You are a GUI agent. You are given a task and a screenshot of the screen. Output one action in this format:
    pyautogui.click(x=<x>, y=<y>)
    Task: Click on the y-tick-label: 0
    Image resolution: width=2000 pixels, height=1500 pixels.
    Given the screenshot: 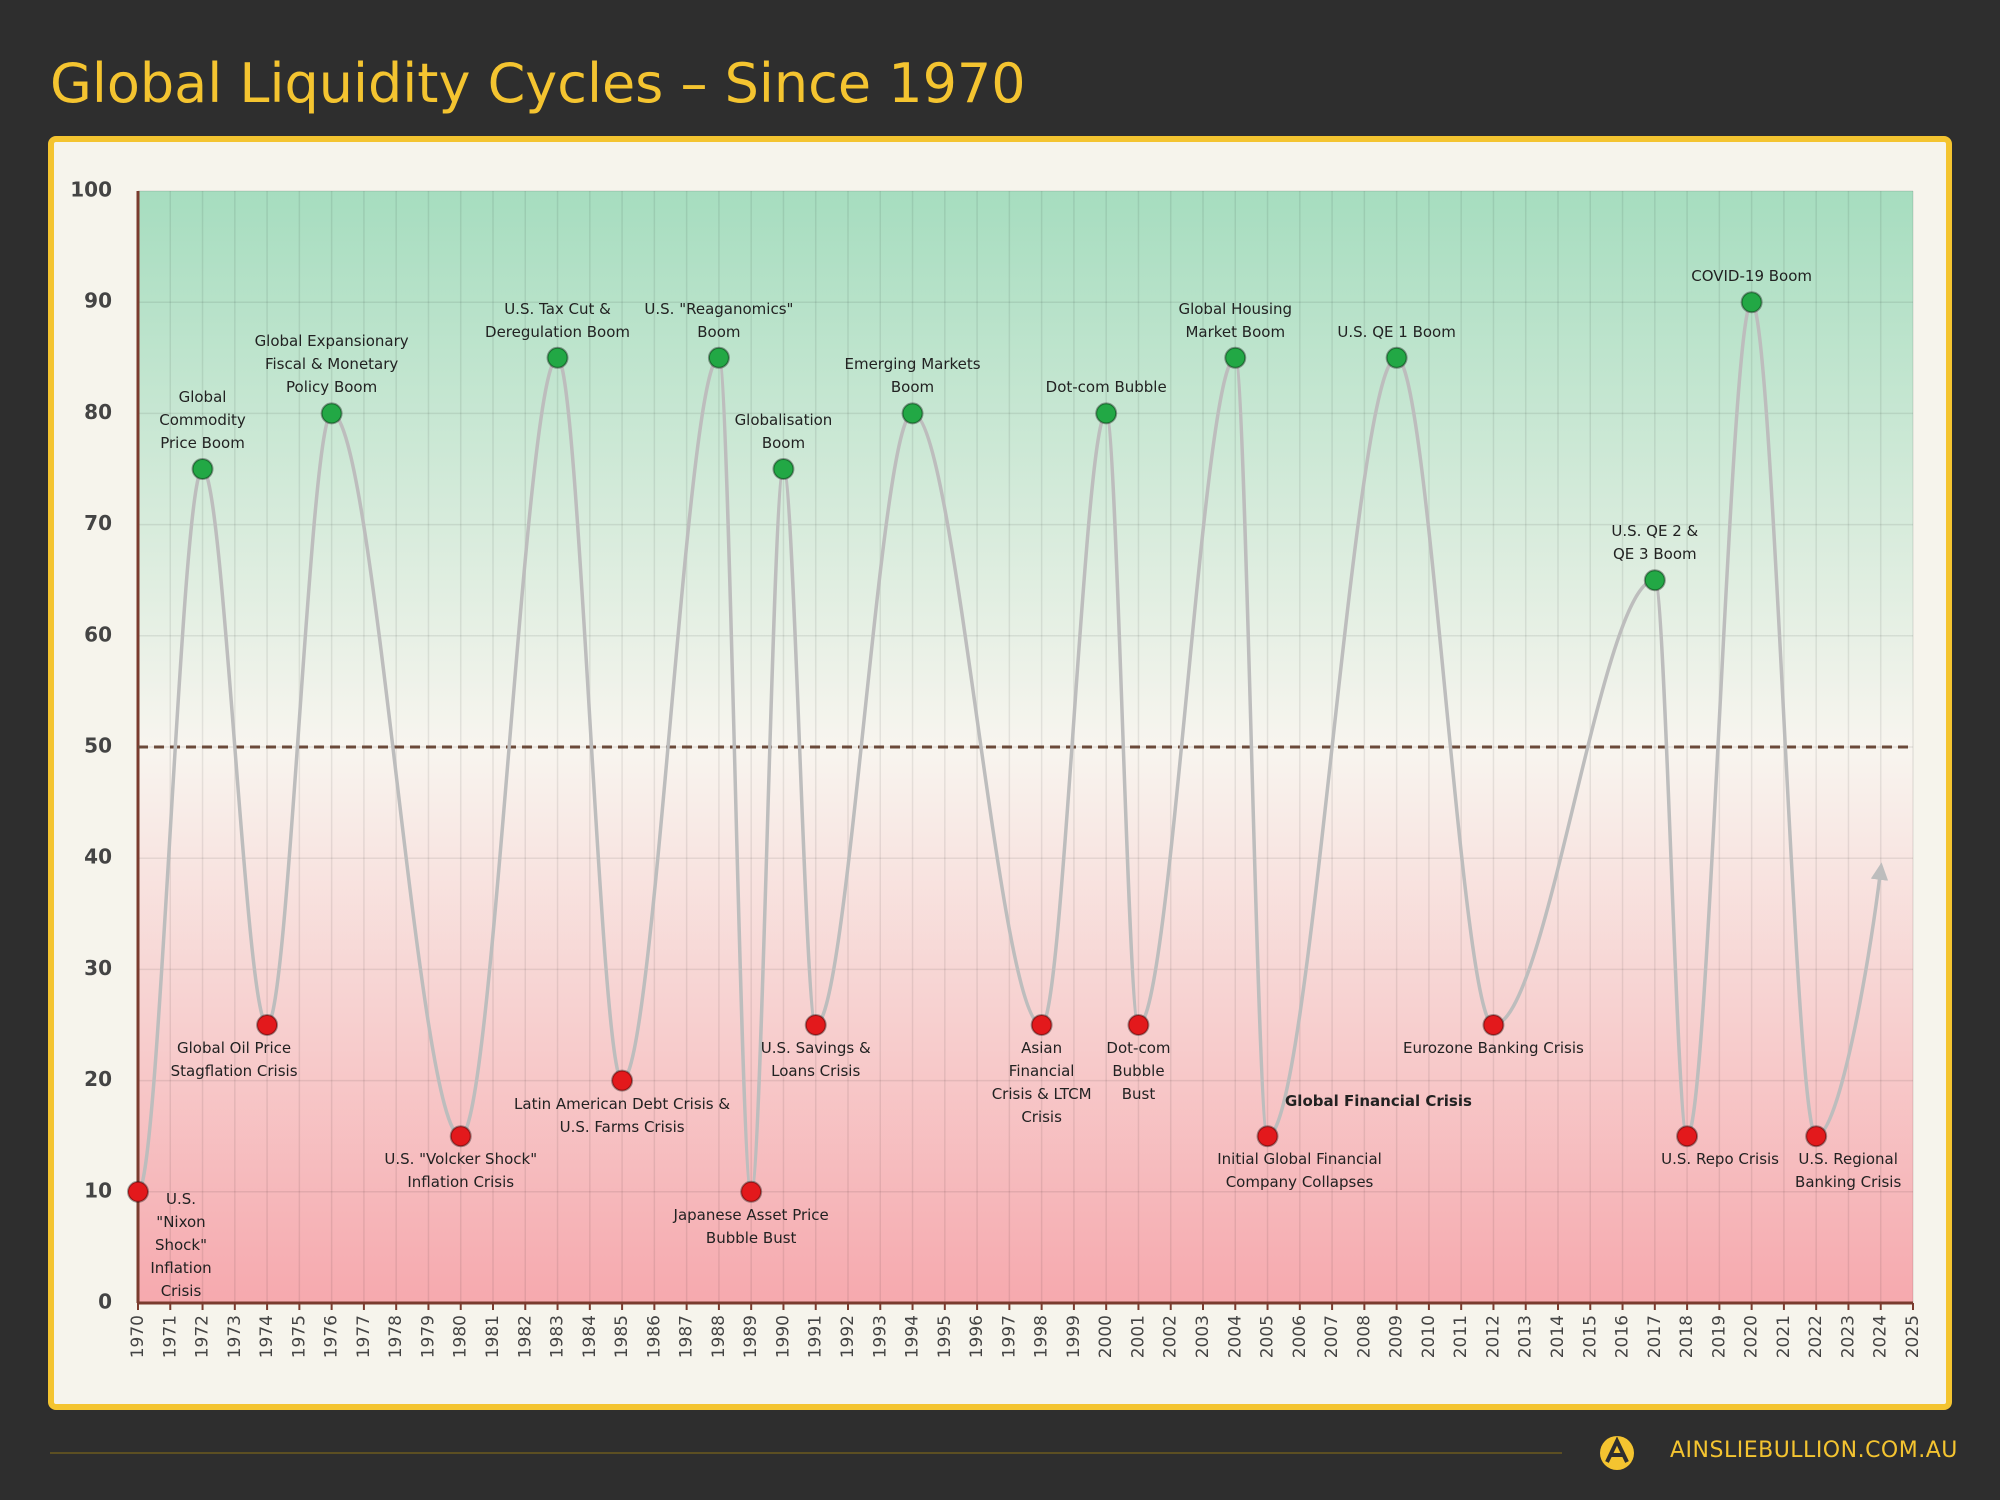 What is the action you would take?
    pyautogui.click(x=105, y=1302)
    